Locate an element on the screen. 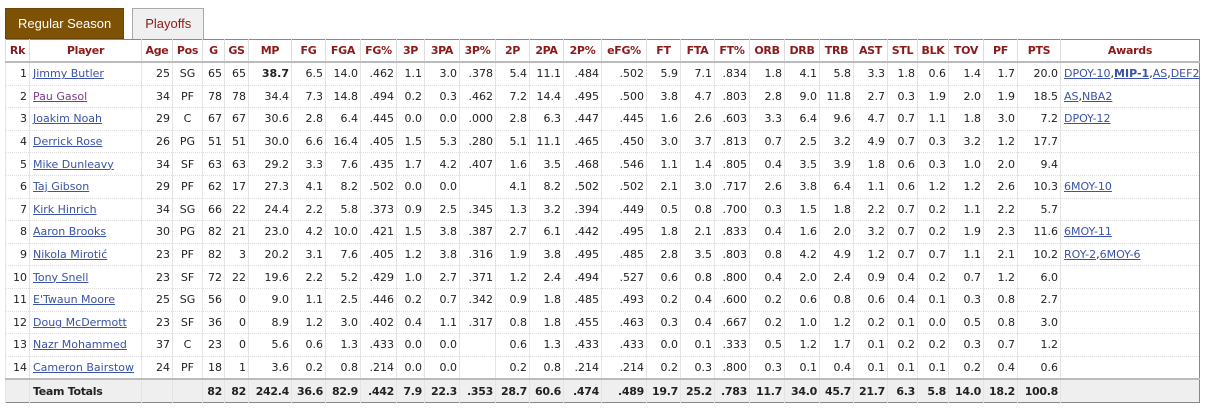  award-link: DEF2 is located at coordinates (1185, 74).